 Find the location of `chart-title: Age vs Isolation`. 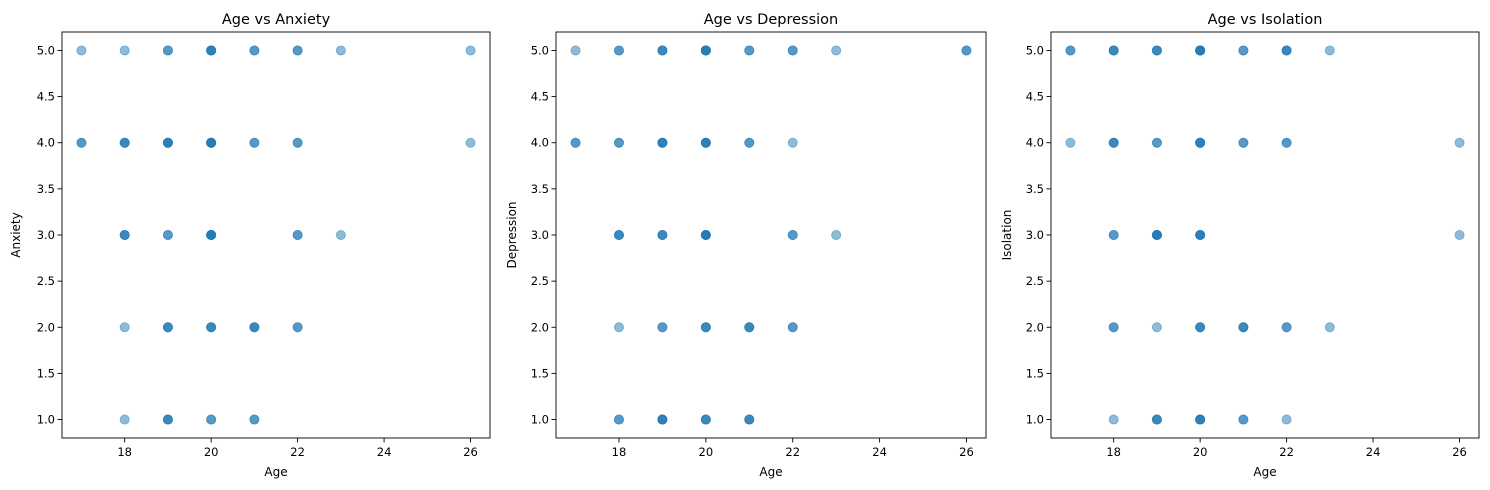

chart-title: Age vs Isolation is located at coordinates (1265, 20).